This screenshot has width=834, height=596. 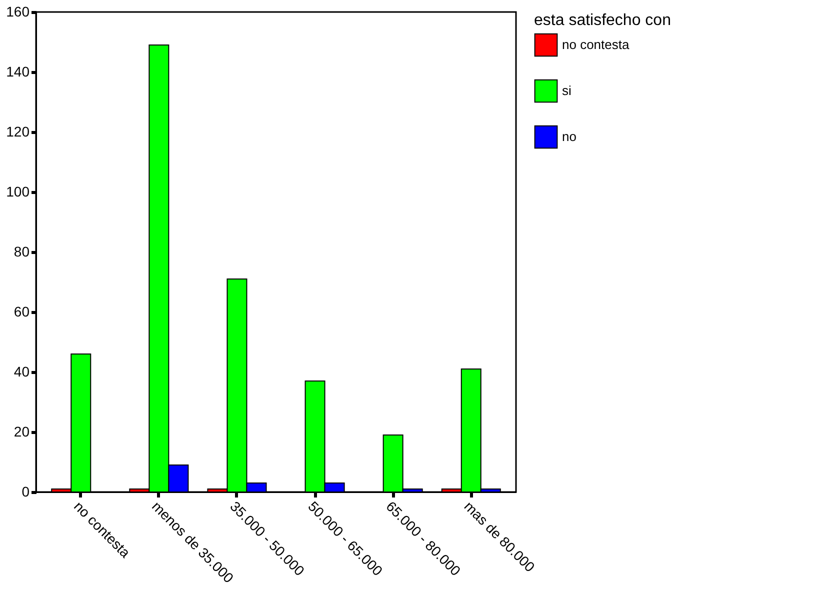 I want to click on y-tick-label: 0, so click(x=26, y=492).